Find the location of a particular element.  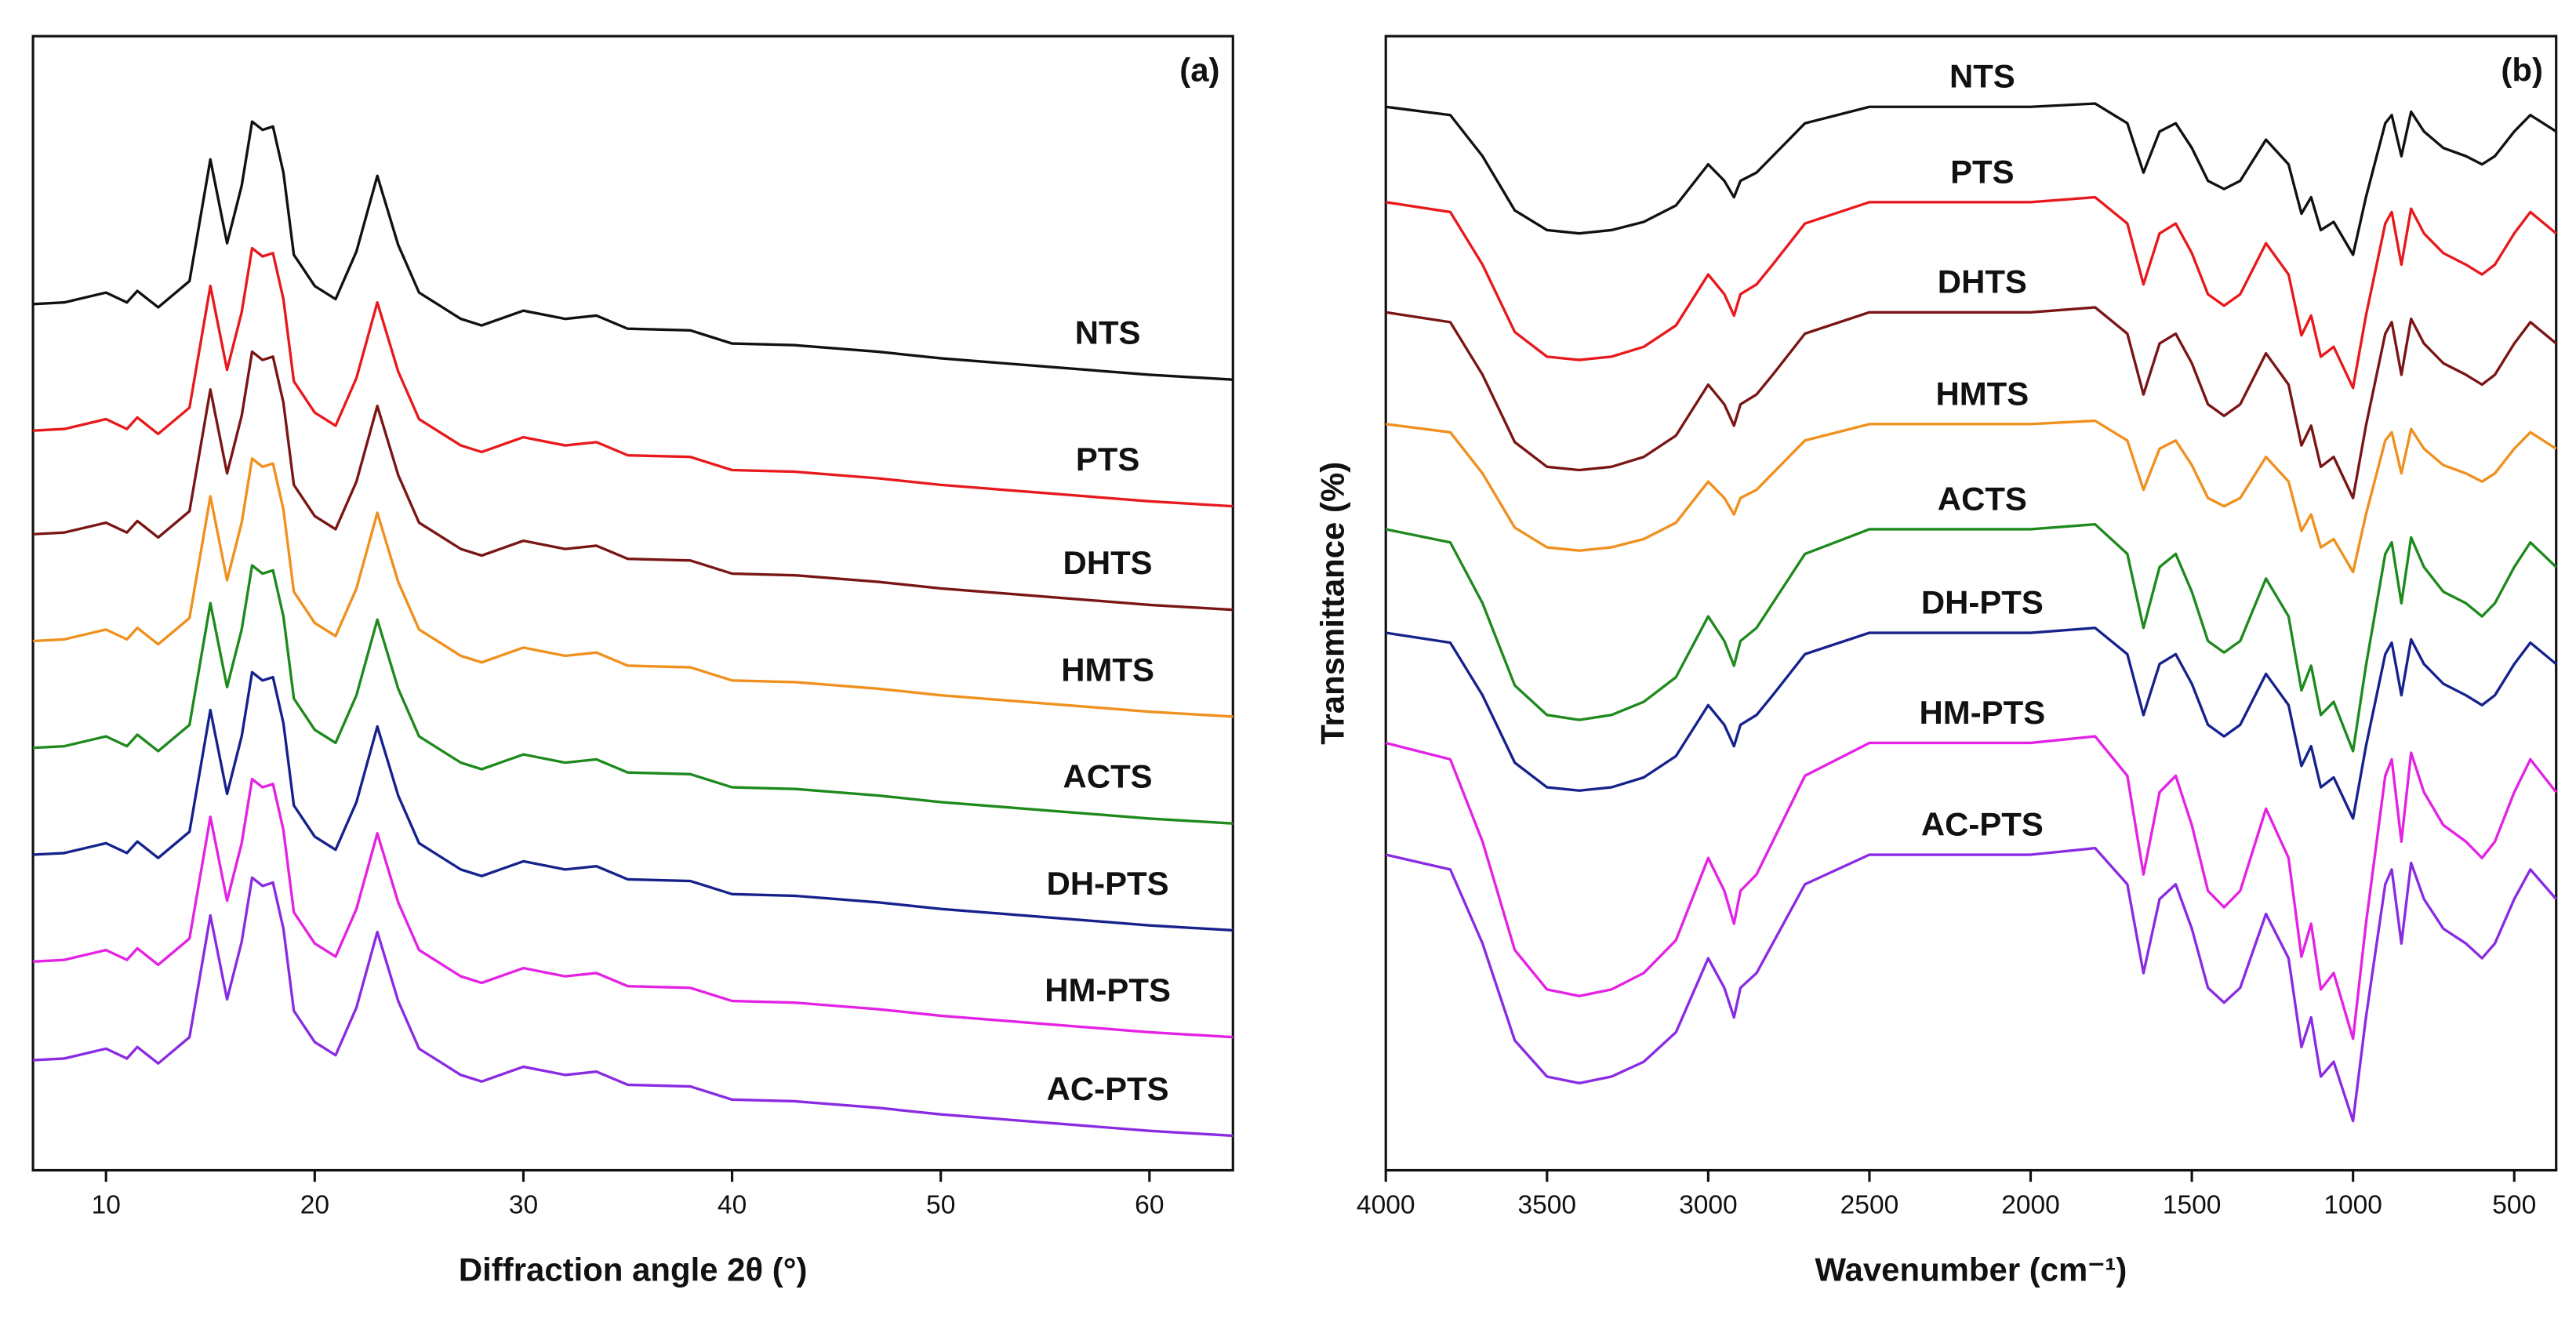

x-tick-label: 2500 is located at coordinates (1869, 1204).